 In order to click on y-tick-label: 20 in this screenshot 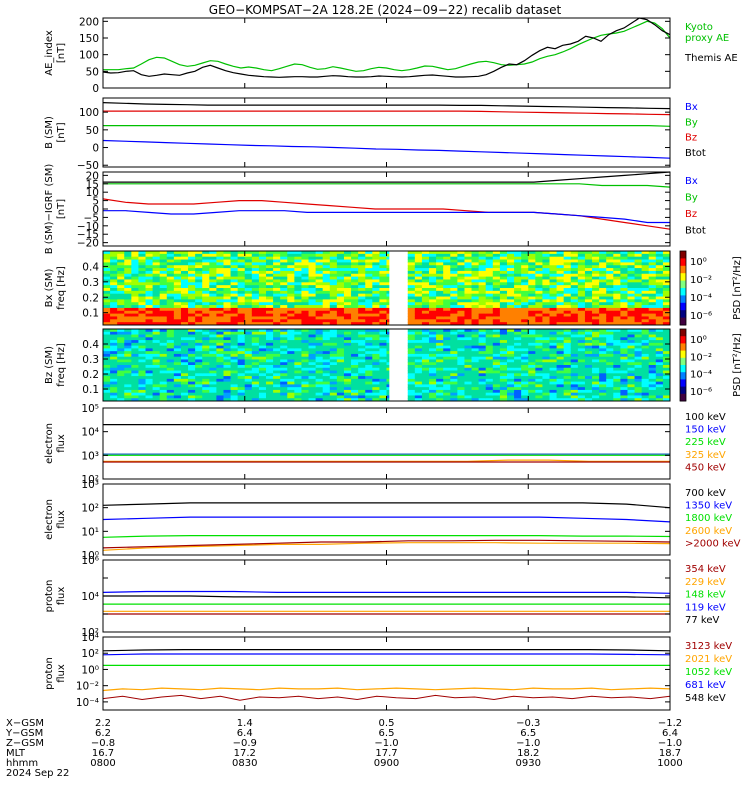, I will do `click(92, 176)`.